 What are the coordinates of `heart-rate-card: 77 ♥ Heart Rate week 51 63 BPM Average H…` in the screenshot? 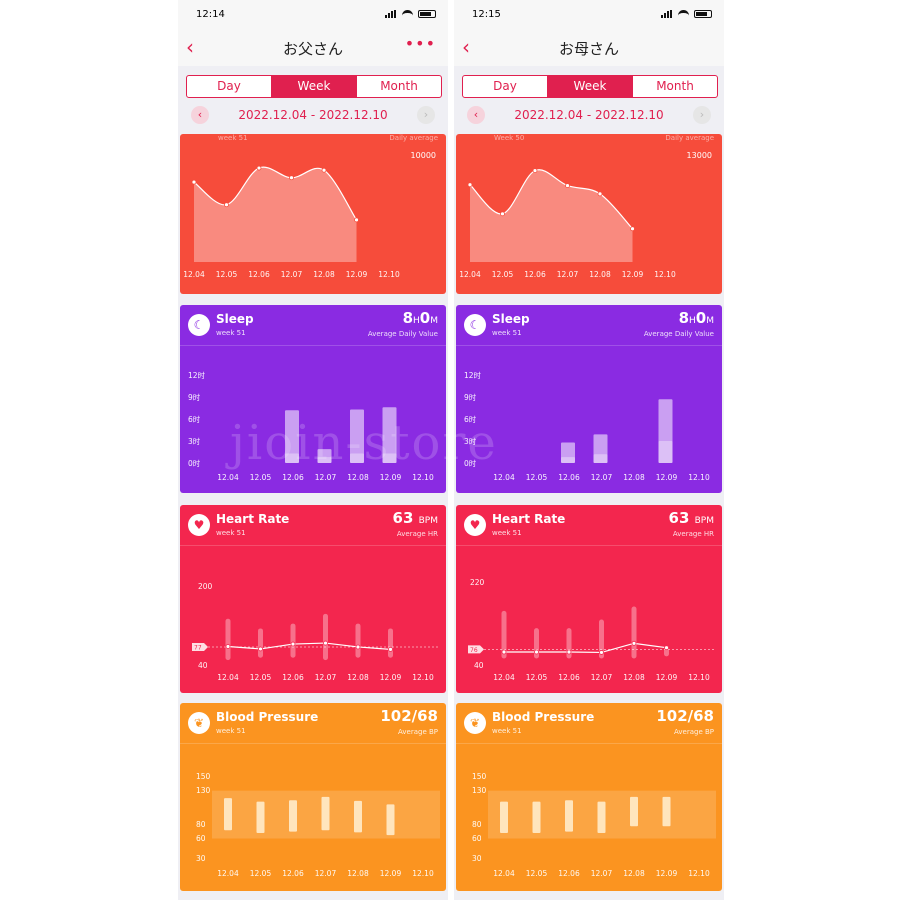 It's located at (313, 599).